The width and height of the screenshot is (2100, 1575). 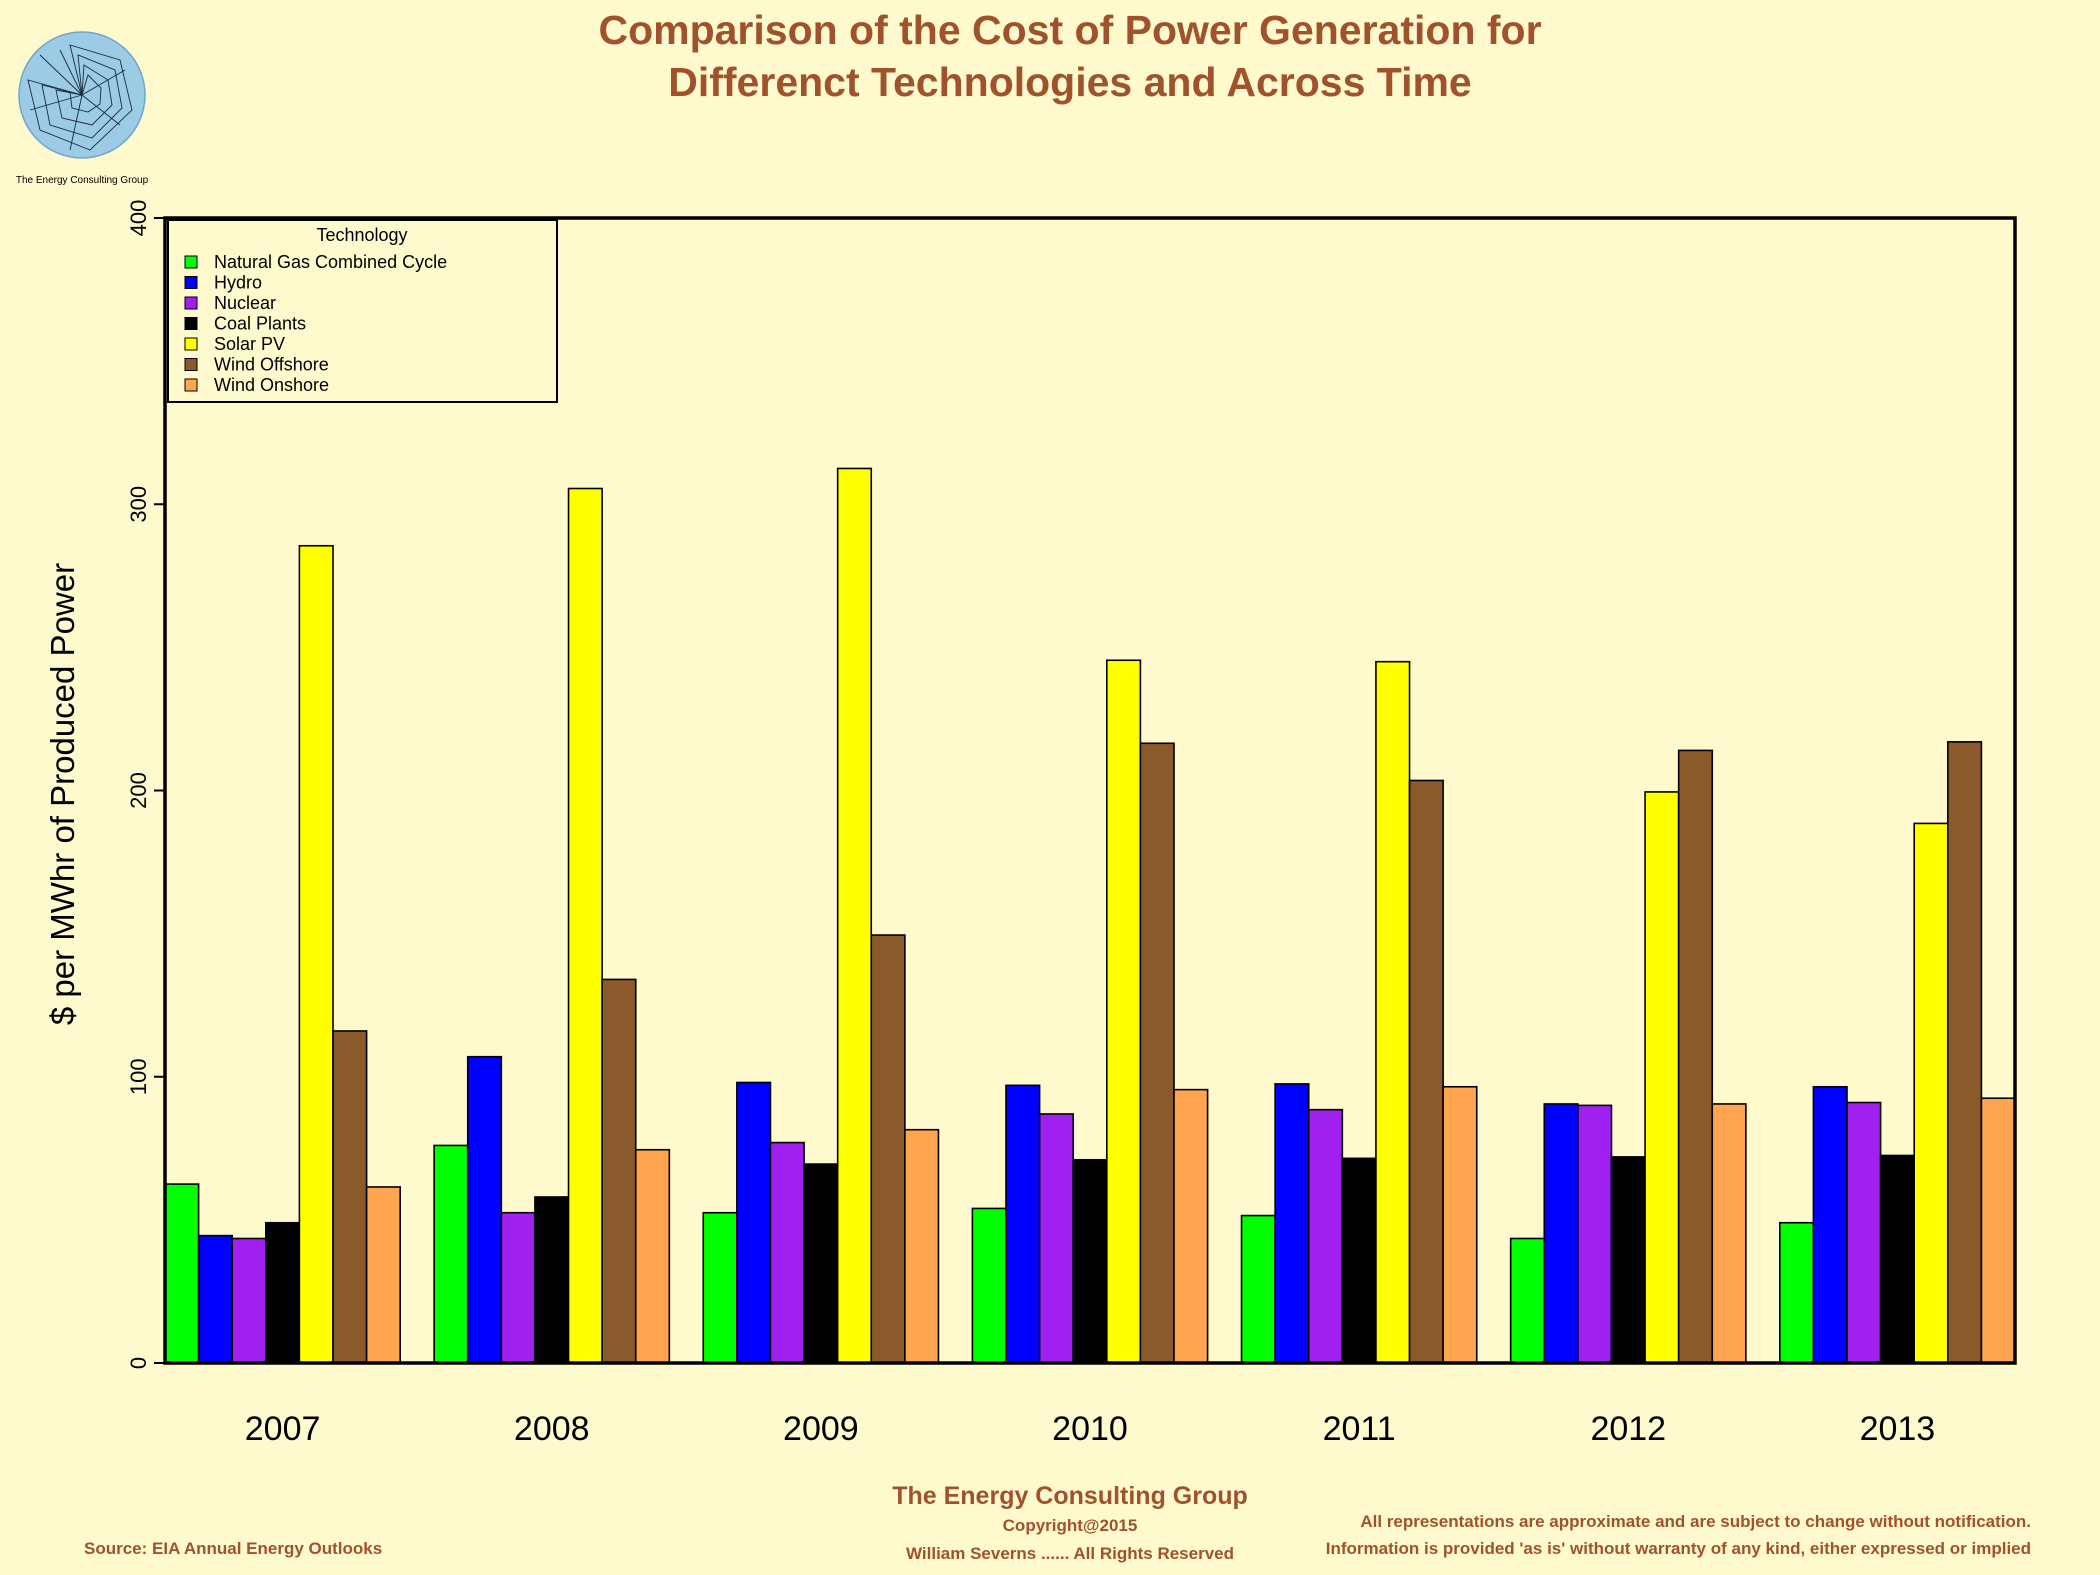 What do you see at coordinates (1561, 1233) in the screenshot?
I see `bar-hydro-2012` at bounding box center [1561, 1233].